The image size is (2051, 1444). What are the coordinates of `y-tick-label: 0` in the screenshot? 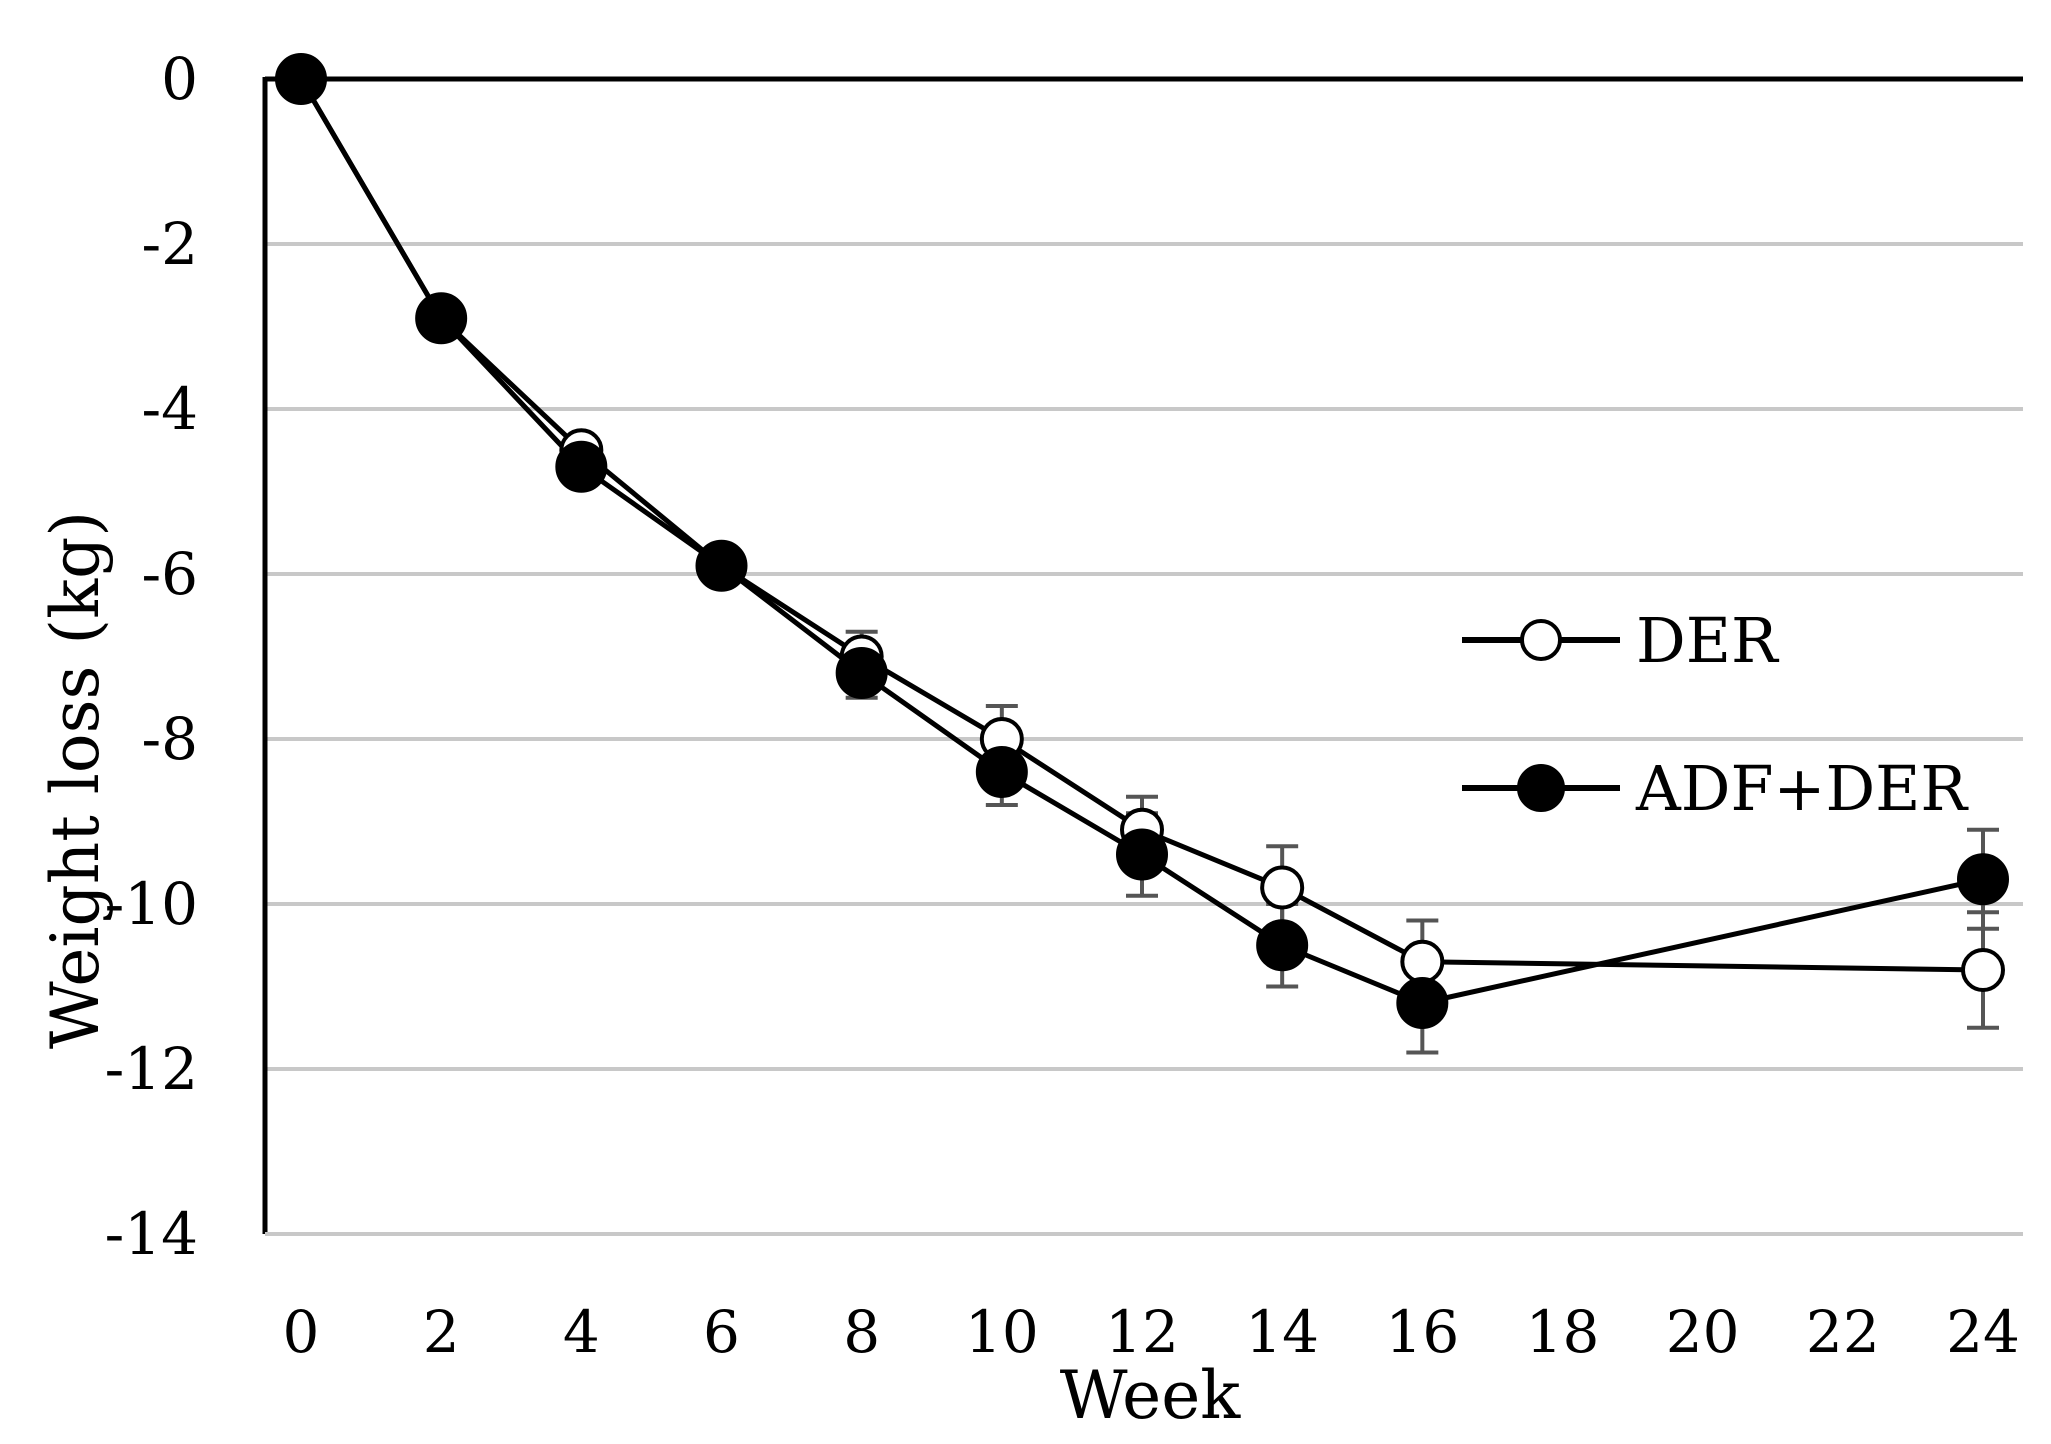 It's located at (179, 79).